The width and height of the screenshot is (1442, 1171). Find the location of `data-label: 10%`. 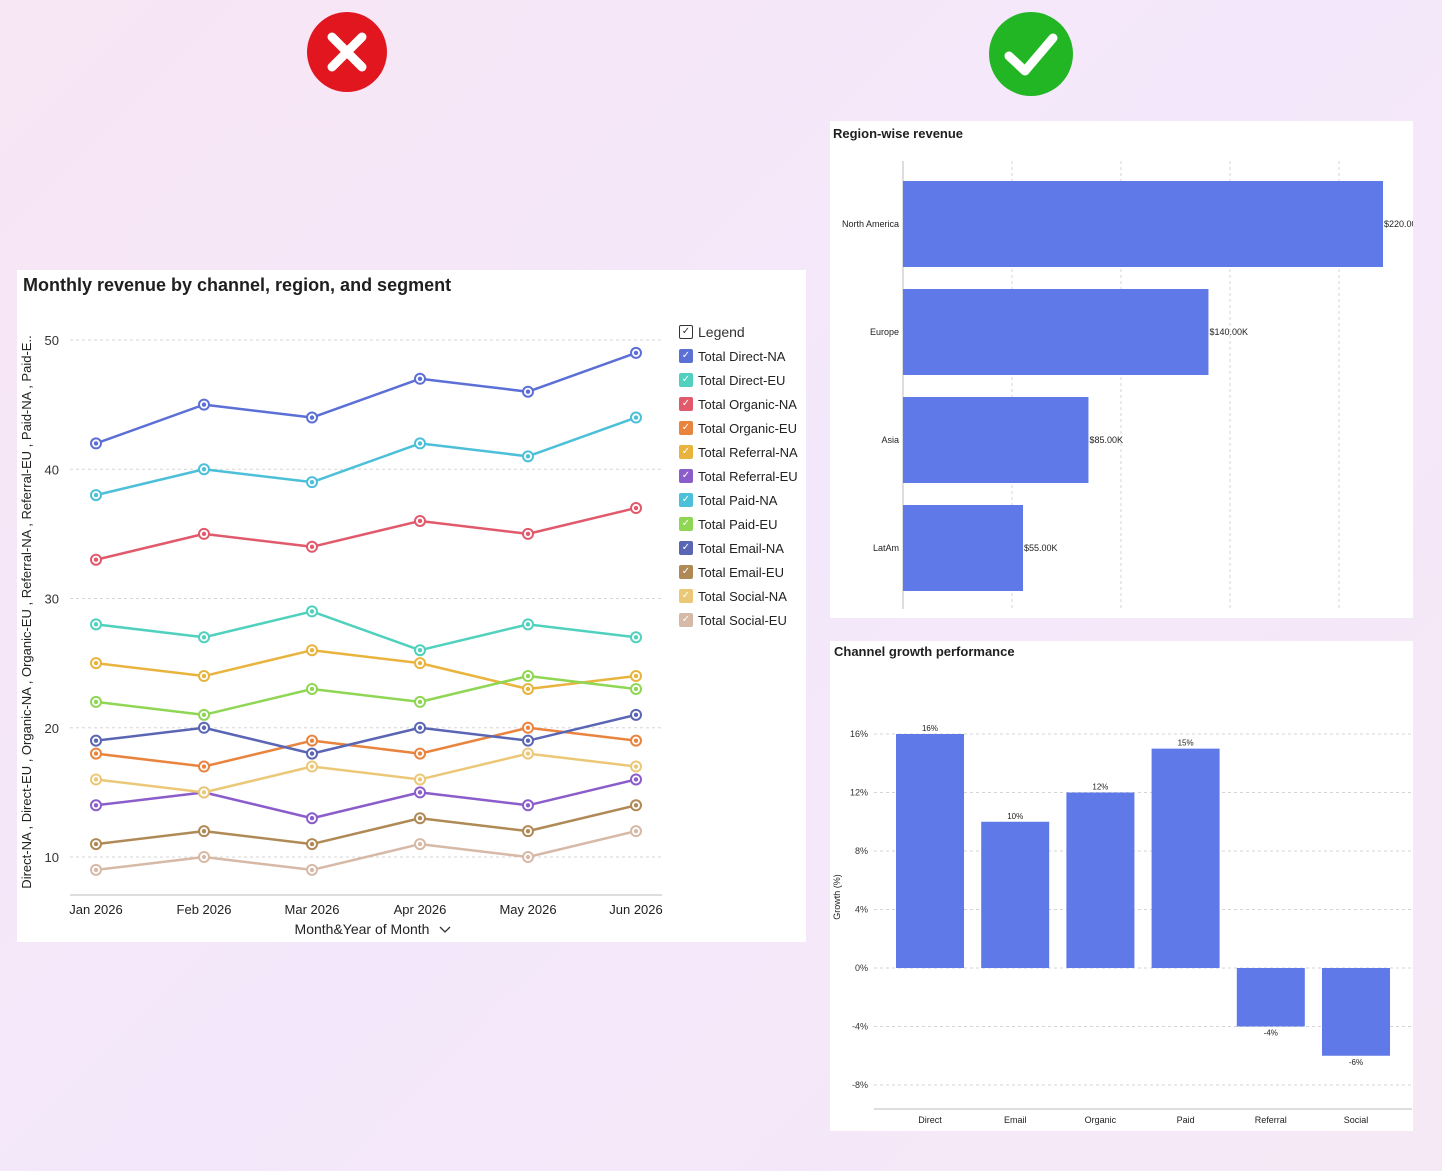

data-label: 10% is located at coordinates (1015, 816).